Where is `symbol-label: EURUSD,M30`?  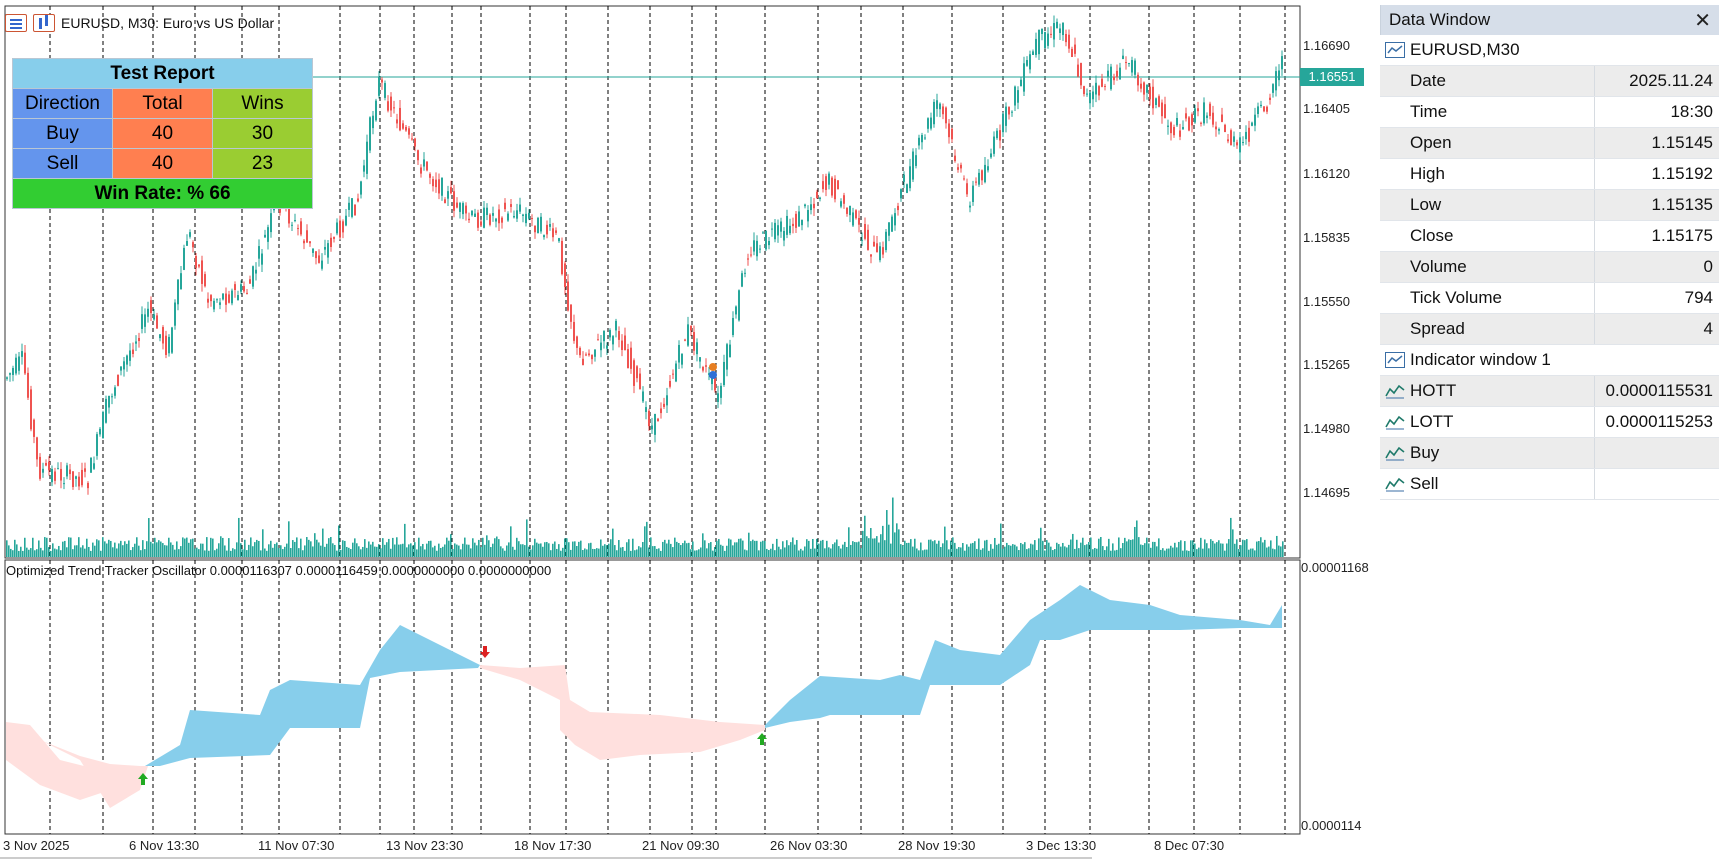
symbol-label: EURUSD,M30 is located at coordinates (1465, 49).